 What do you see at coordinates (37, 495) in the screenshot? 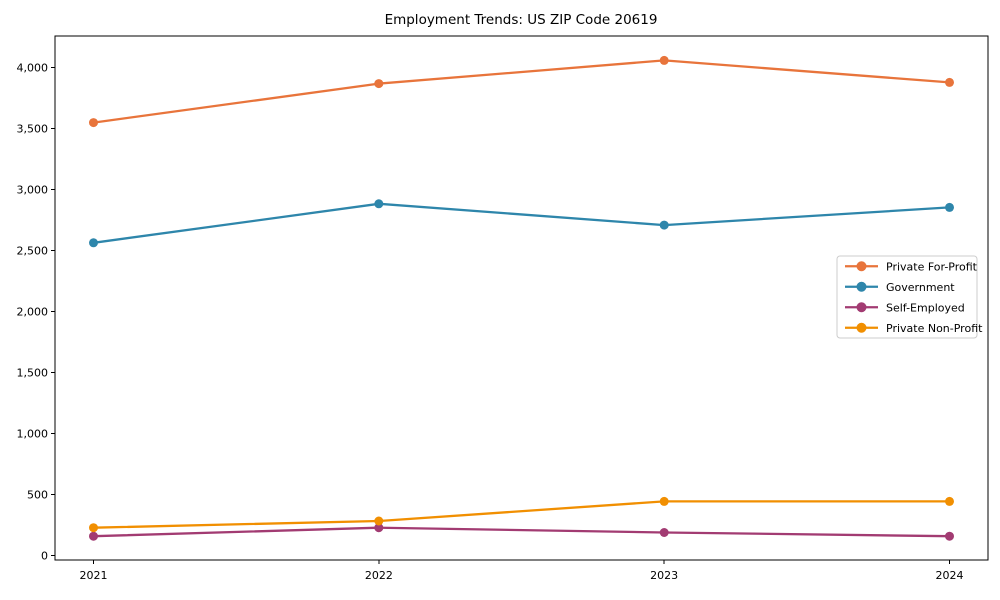
I see `y-tick-label: 500` at bounding box center [37, 495].